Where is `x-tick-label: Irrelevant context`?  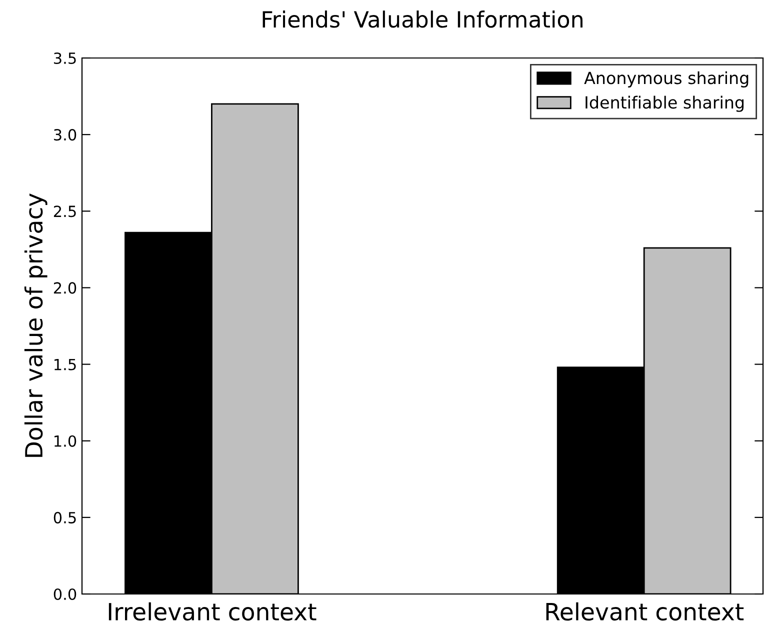 x-tick-label: Irrelevant context is located at coordinates (212, 611).